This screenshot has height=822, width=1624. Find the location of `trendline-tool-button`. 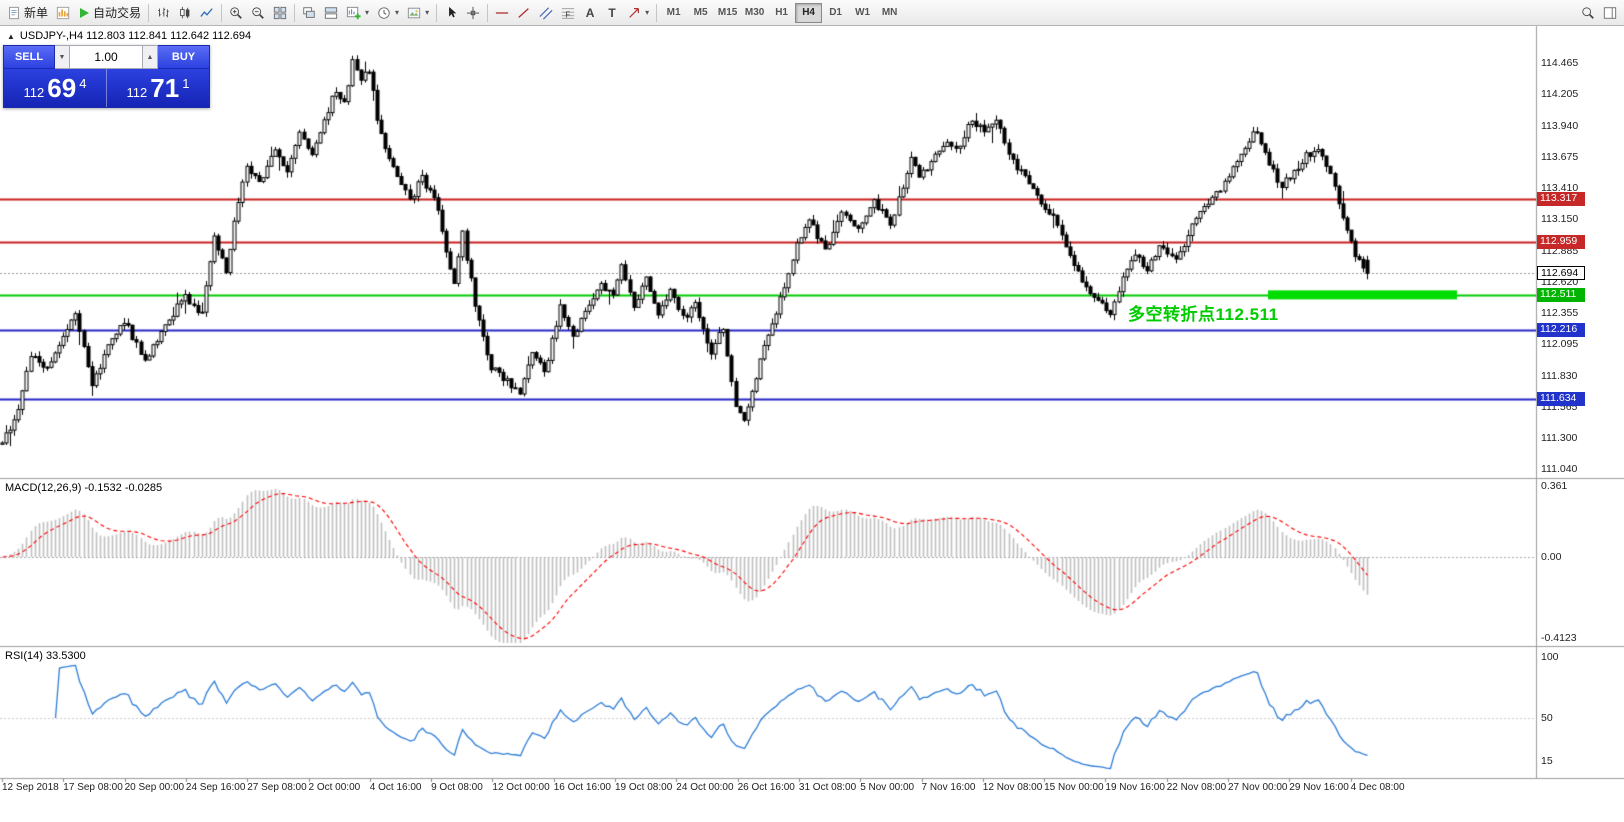

trendline-tool-button is located at coordinates (524, 13).